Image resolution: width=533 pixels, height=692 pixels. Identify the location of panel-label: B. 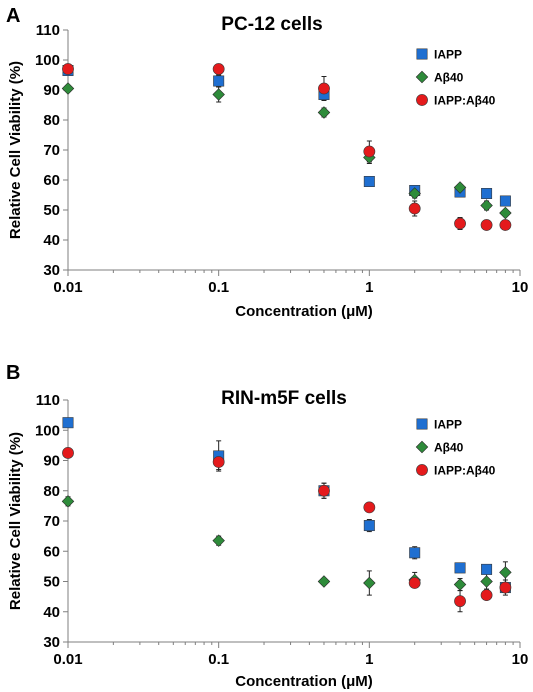
(13, 373).